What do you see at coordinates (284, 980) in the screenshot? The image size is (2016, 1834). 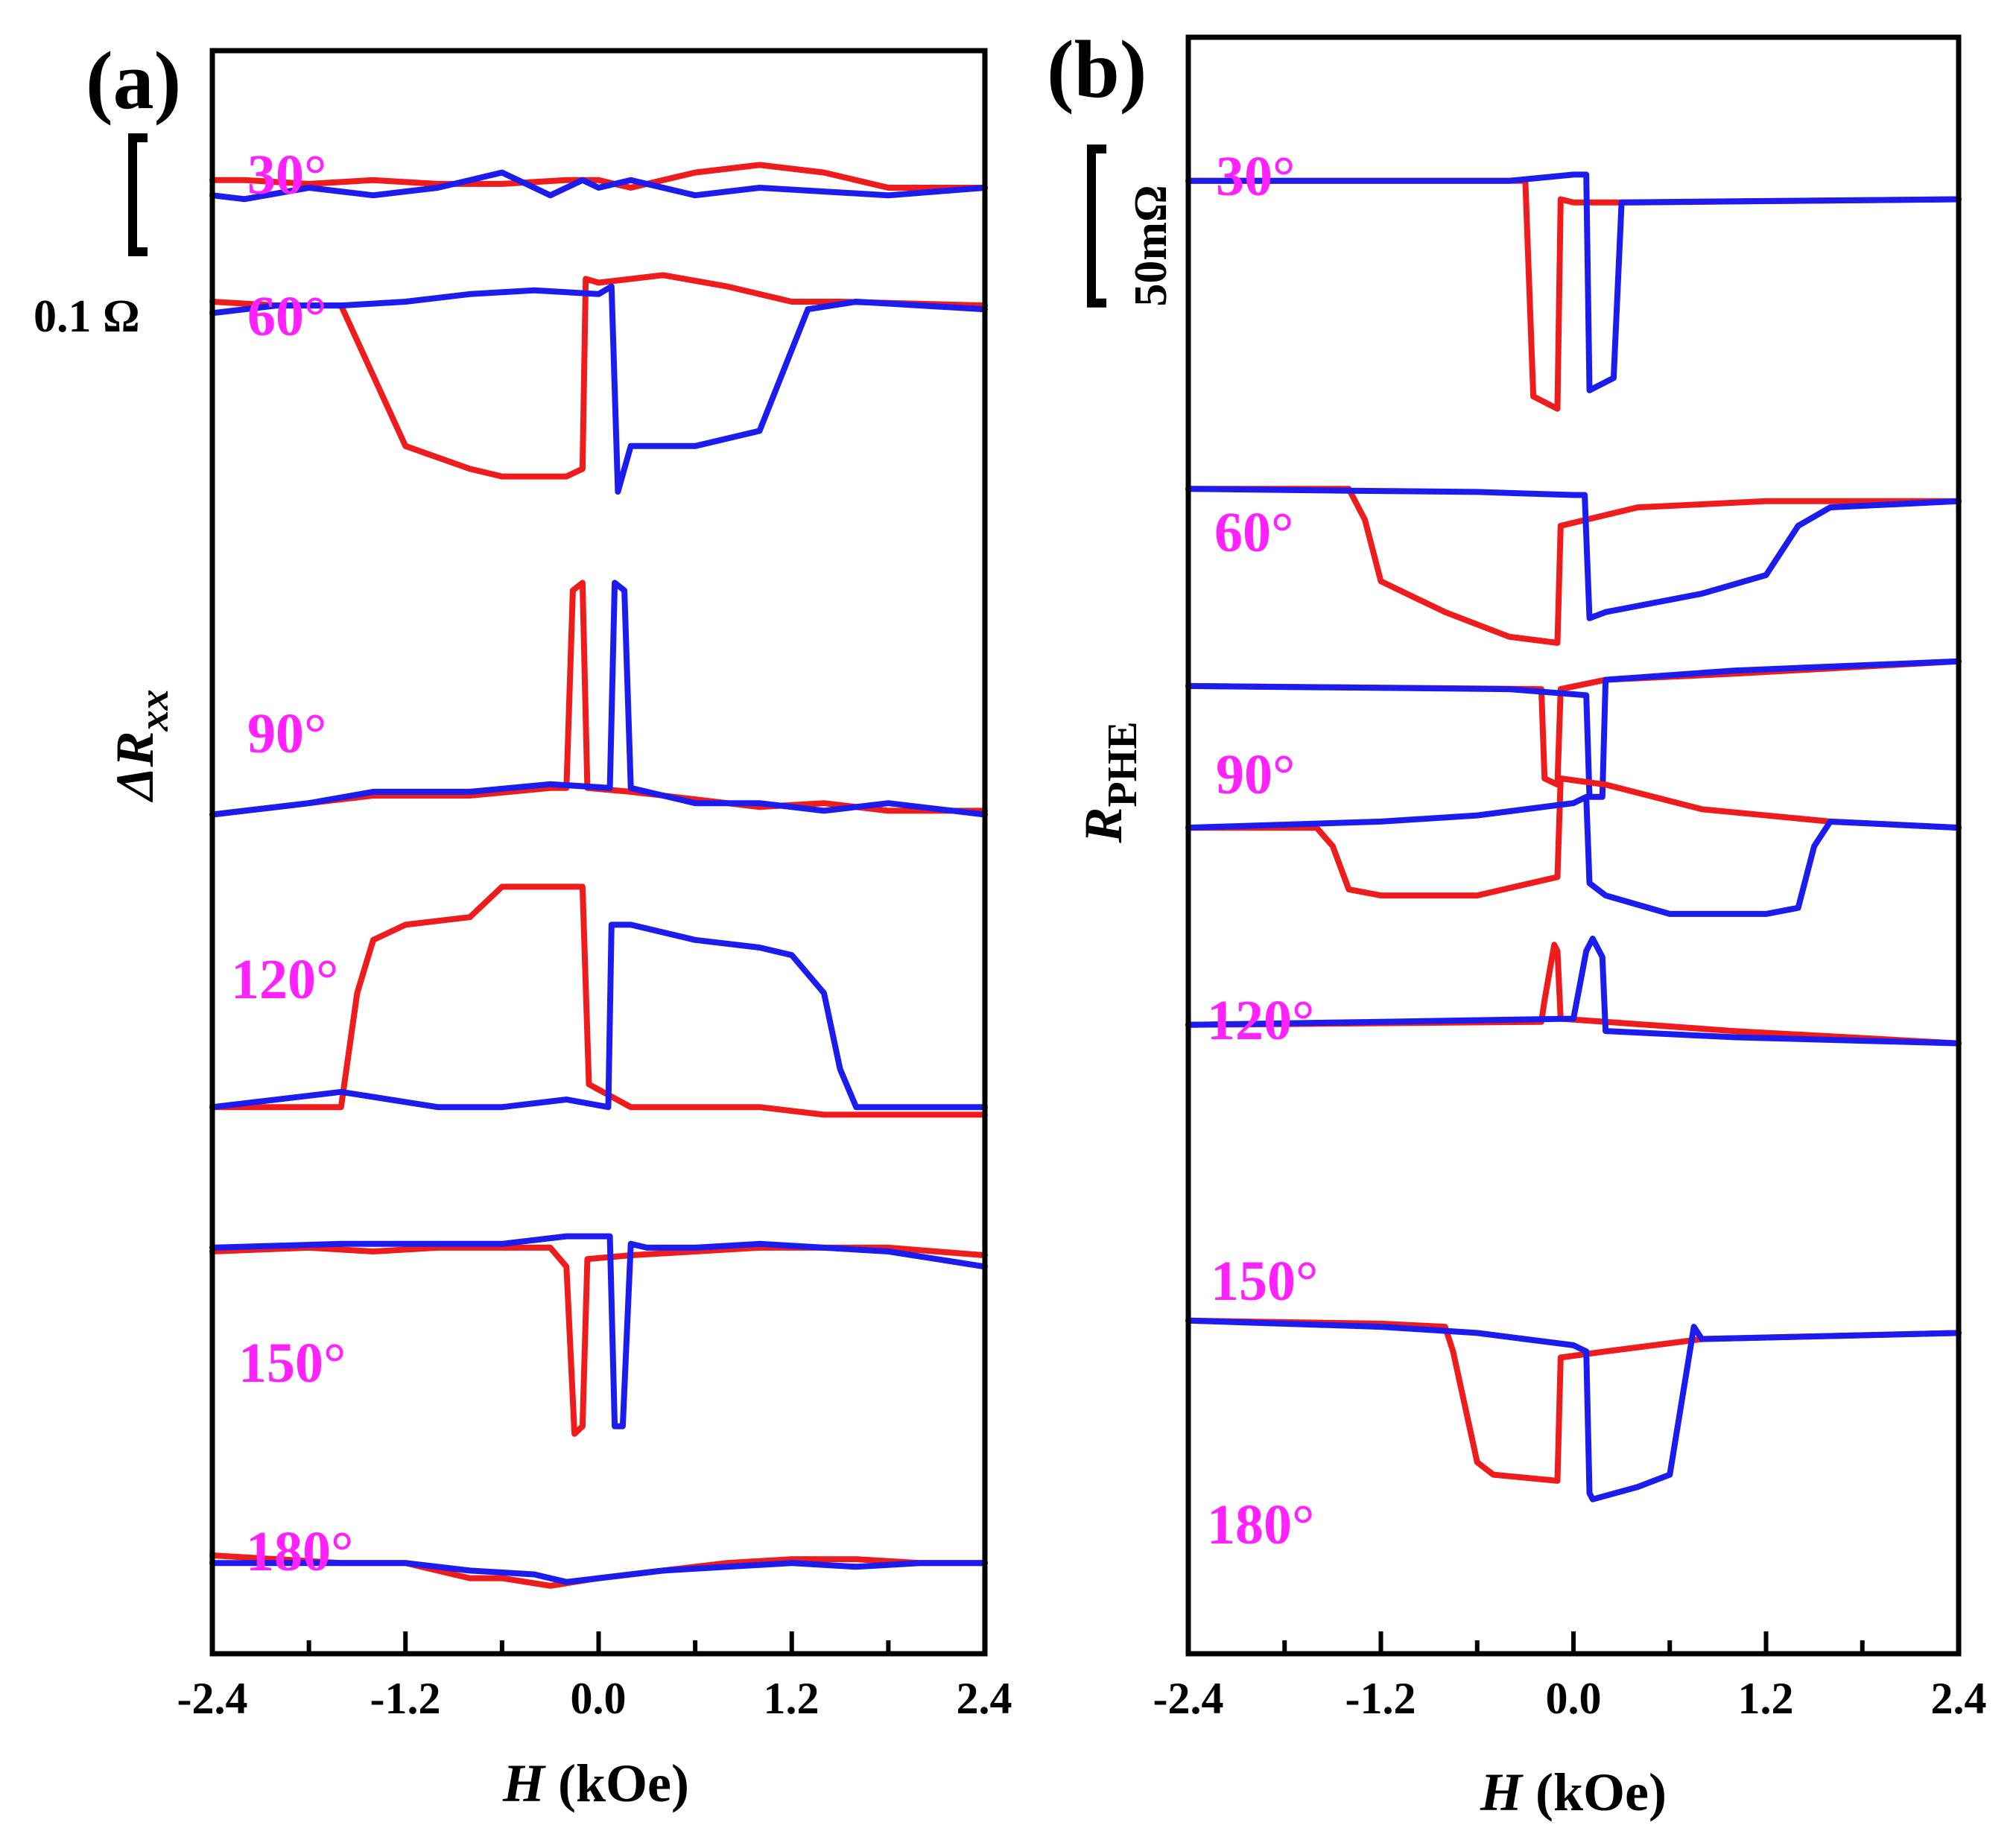 I see `angle-label-a-120: 120°` at bounding box center [284, 980].